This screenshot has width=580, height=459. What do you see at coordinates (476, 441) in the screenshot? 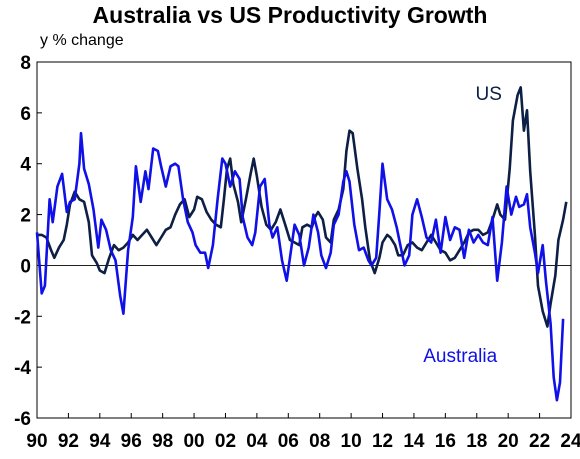
I see `x-tick-label: 18` at bounding box center [476, 441].